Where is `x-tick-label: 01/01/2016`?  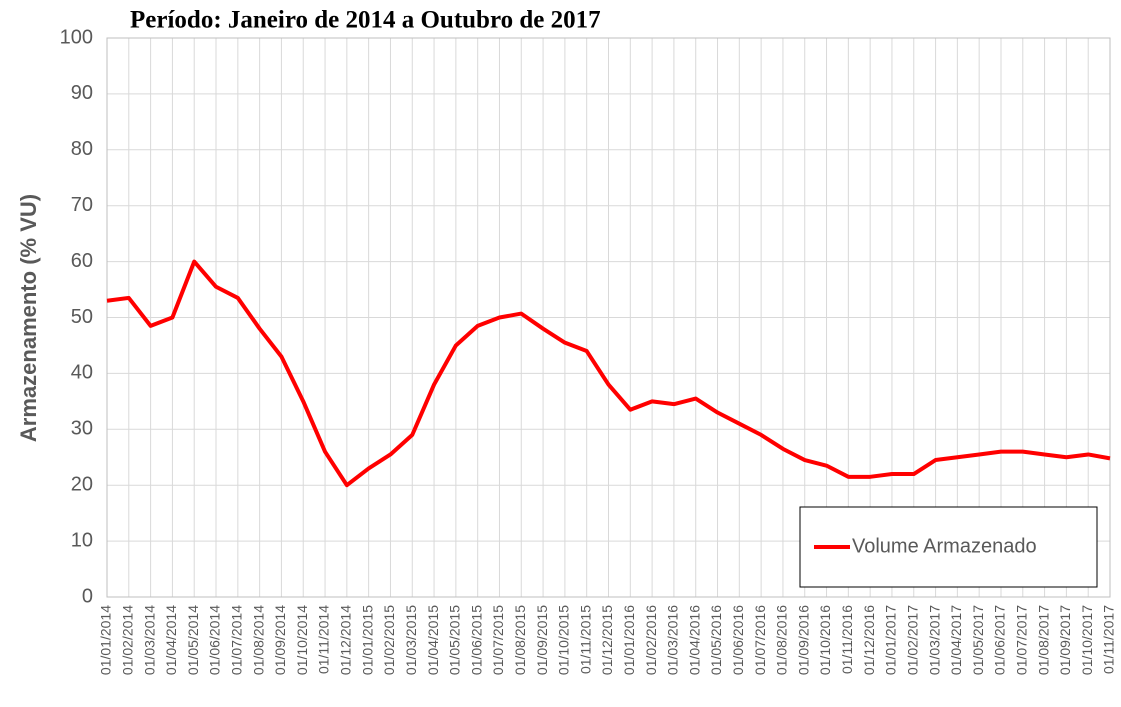 x-tick-label: 01/01/2016 is located at coordinates (629, 640).